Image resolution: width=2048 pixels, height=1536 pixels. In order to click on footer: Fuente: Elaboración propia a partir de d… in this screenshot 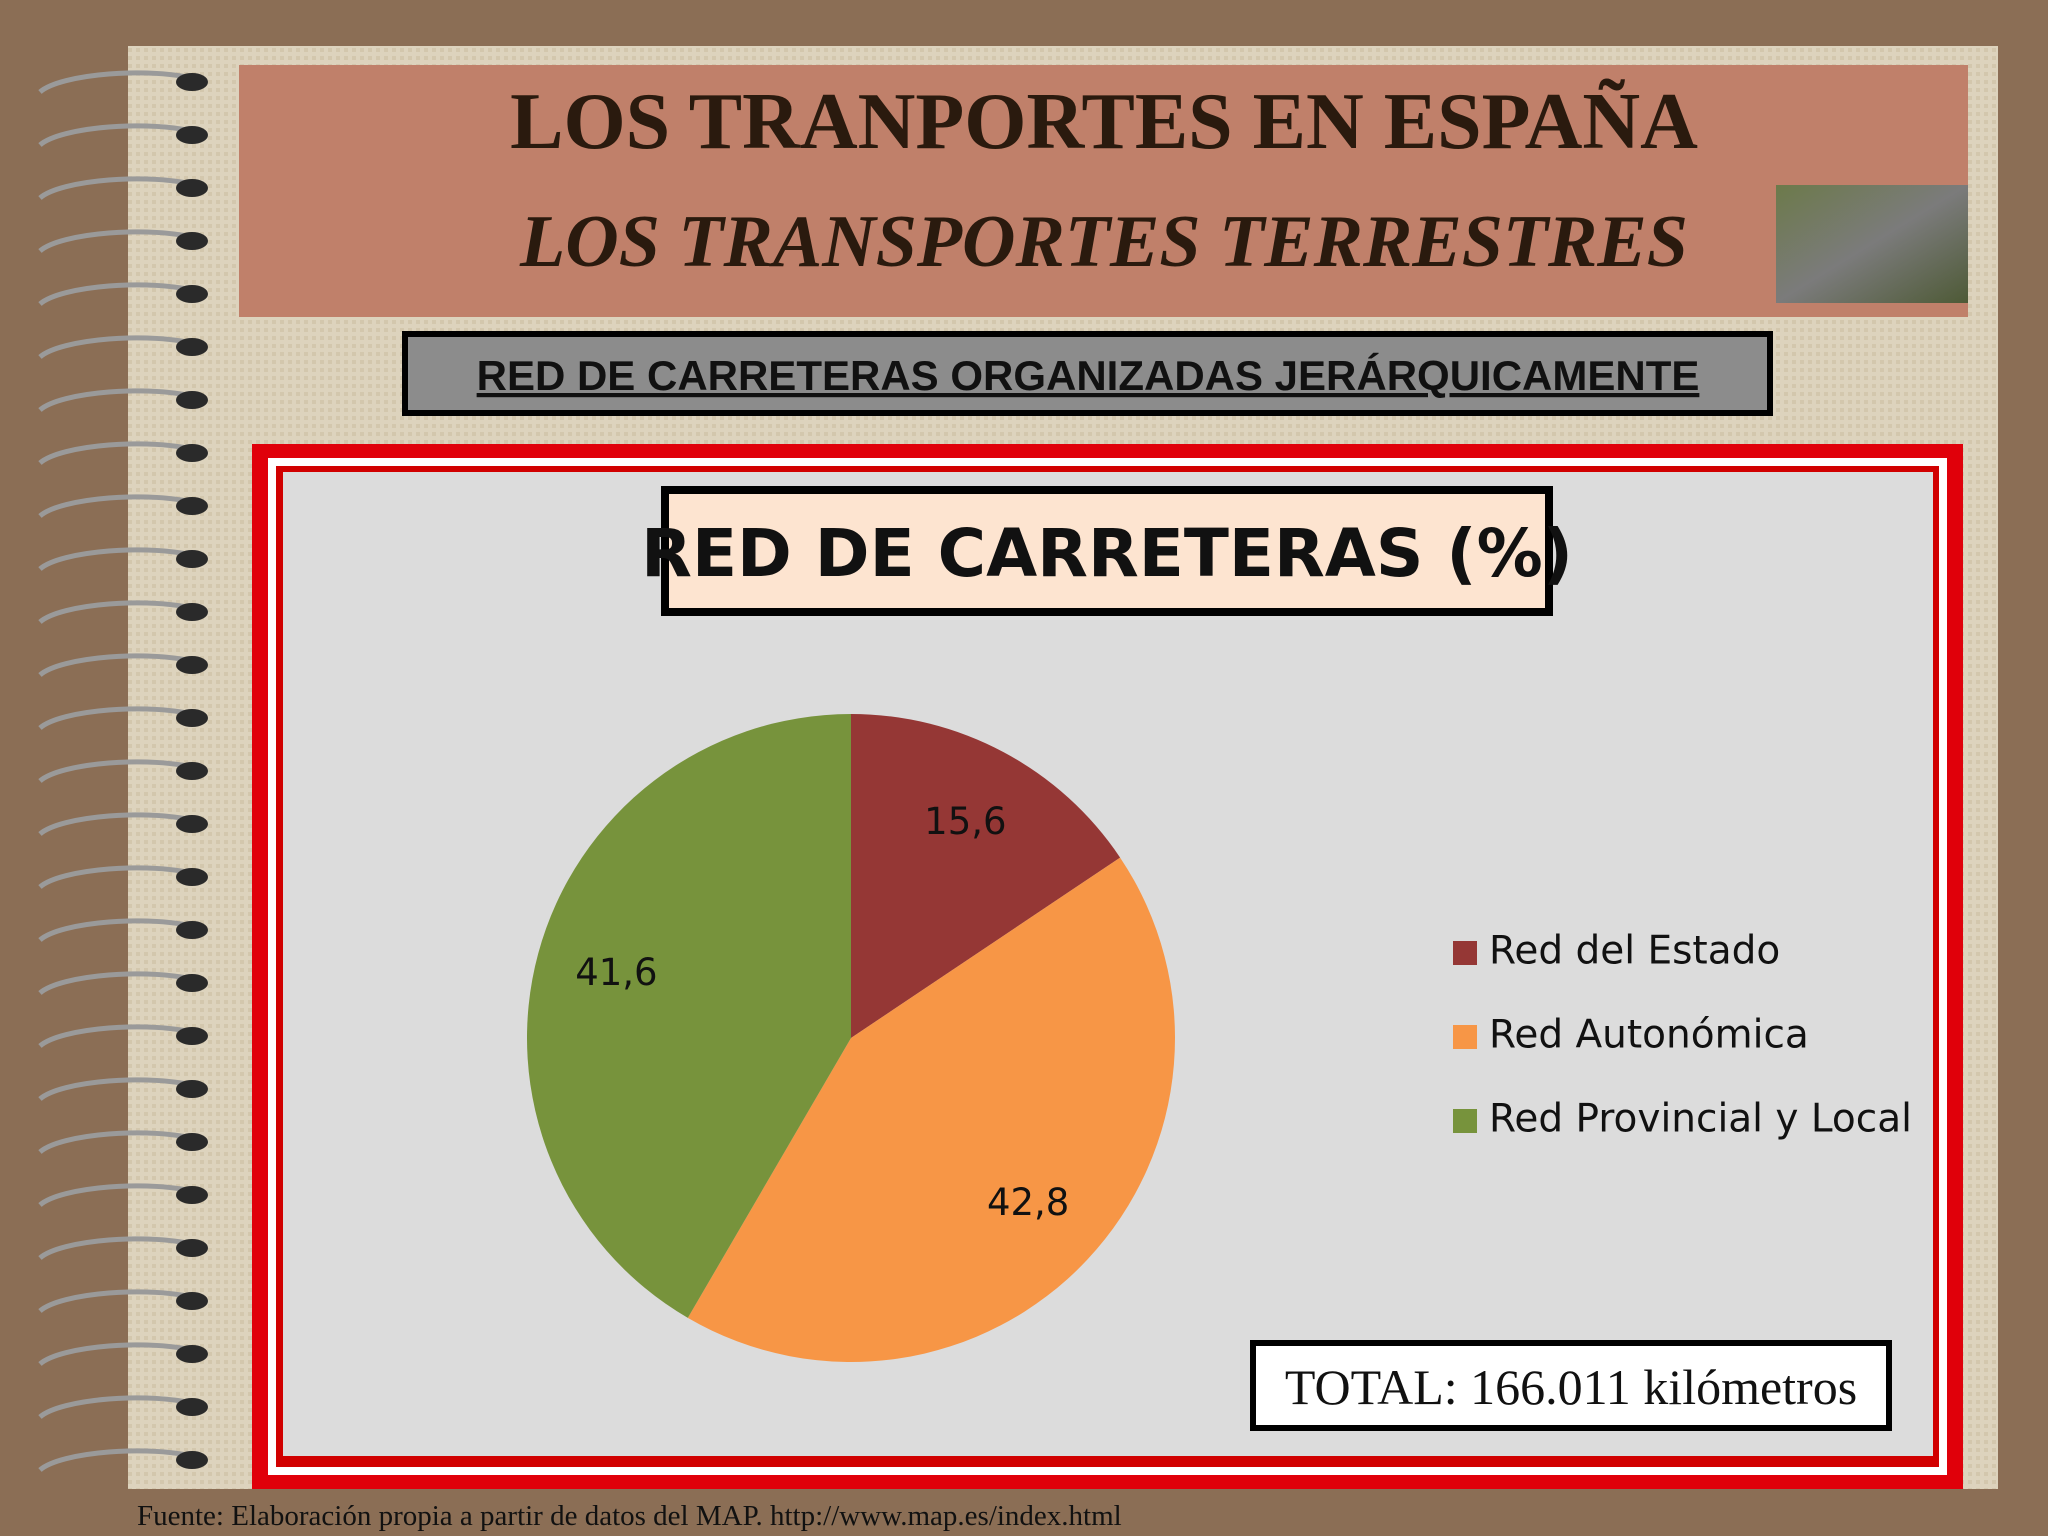, I will do `click(629, 1516)`.